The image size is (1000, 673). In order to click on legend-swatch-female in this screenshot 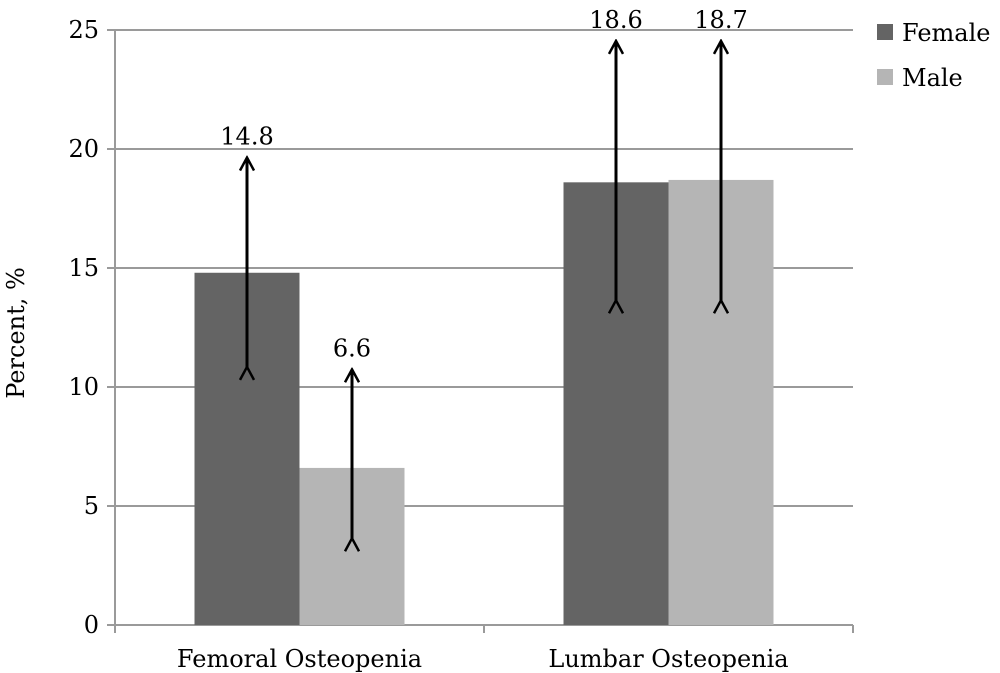, I will do `click(885, 32)`.